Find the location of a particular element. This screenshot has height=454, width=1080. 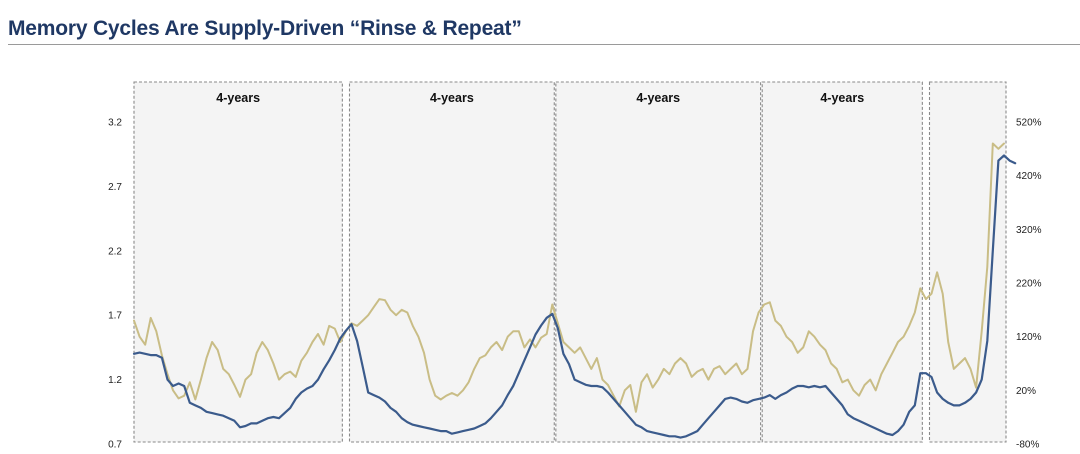

left-axis-tick-label: 3.2 is located at coordinates (115, 123).